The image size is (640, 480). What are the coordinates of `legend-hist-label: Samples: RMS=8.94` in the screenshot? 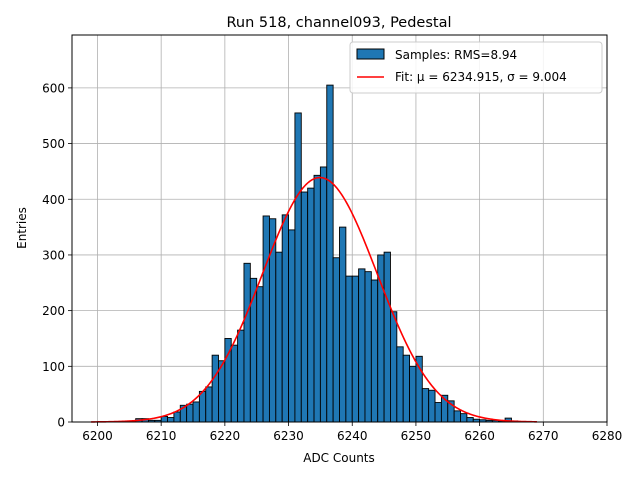 It's located at (456, 55).